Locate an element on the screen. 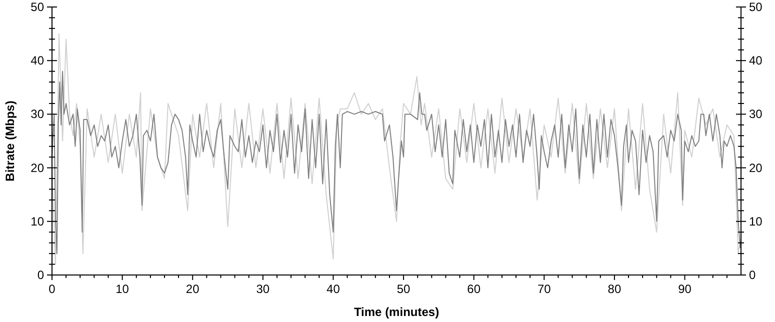 The image size is (775, 322). x-tick-label: 40 is located at coordinates (333, 289).